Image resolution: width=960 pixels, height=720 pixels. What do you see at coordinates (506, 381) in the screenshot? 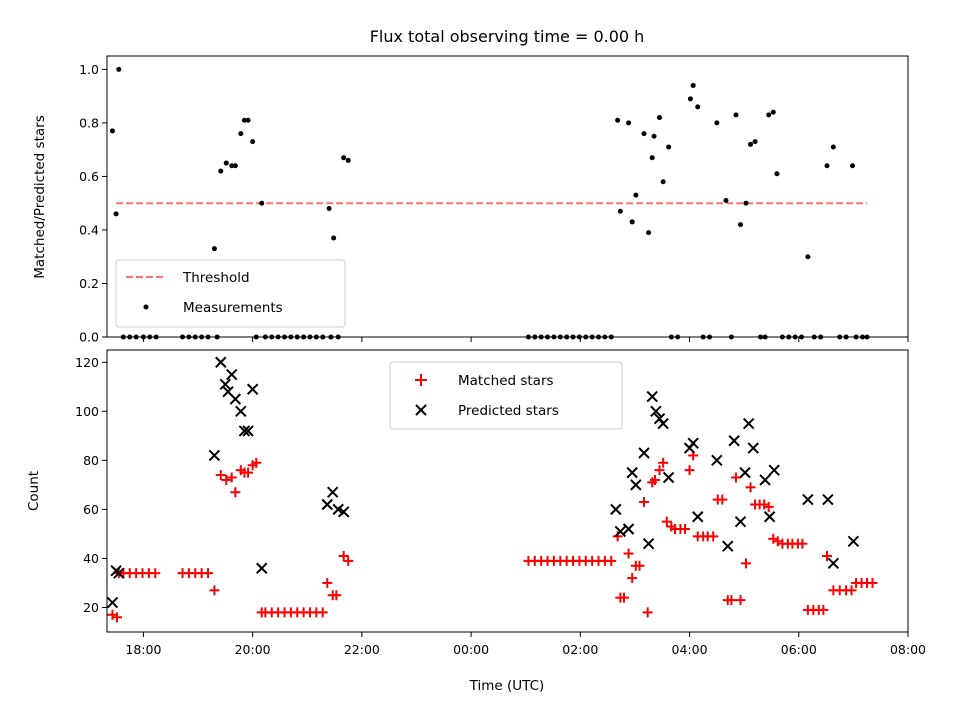
I see `legend-matched-label: Matched stars` at bounding box center [506, 381].